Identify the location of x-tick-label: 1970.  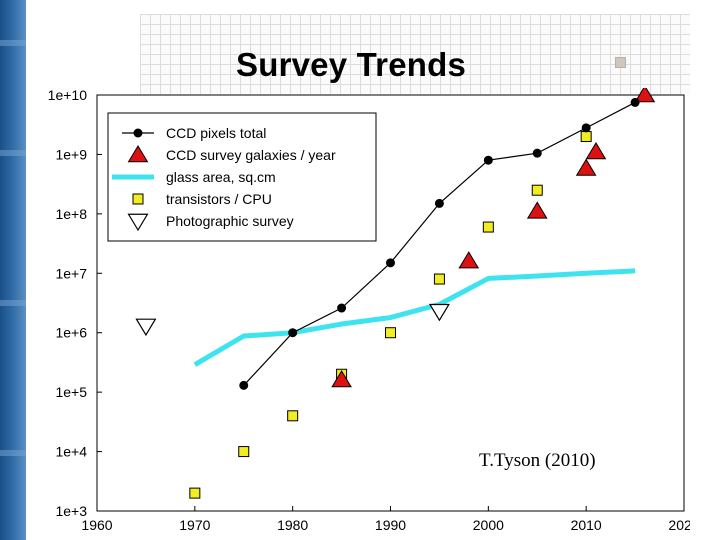
(194, 525).